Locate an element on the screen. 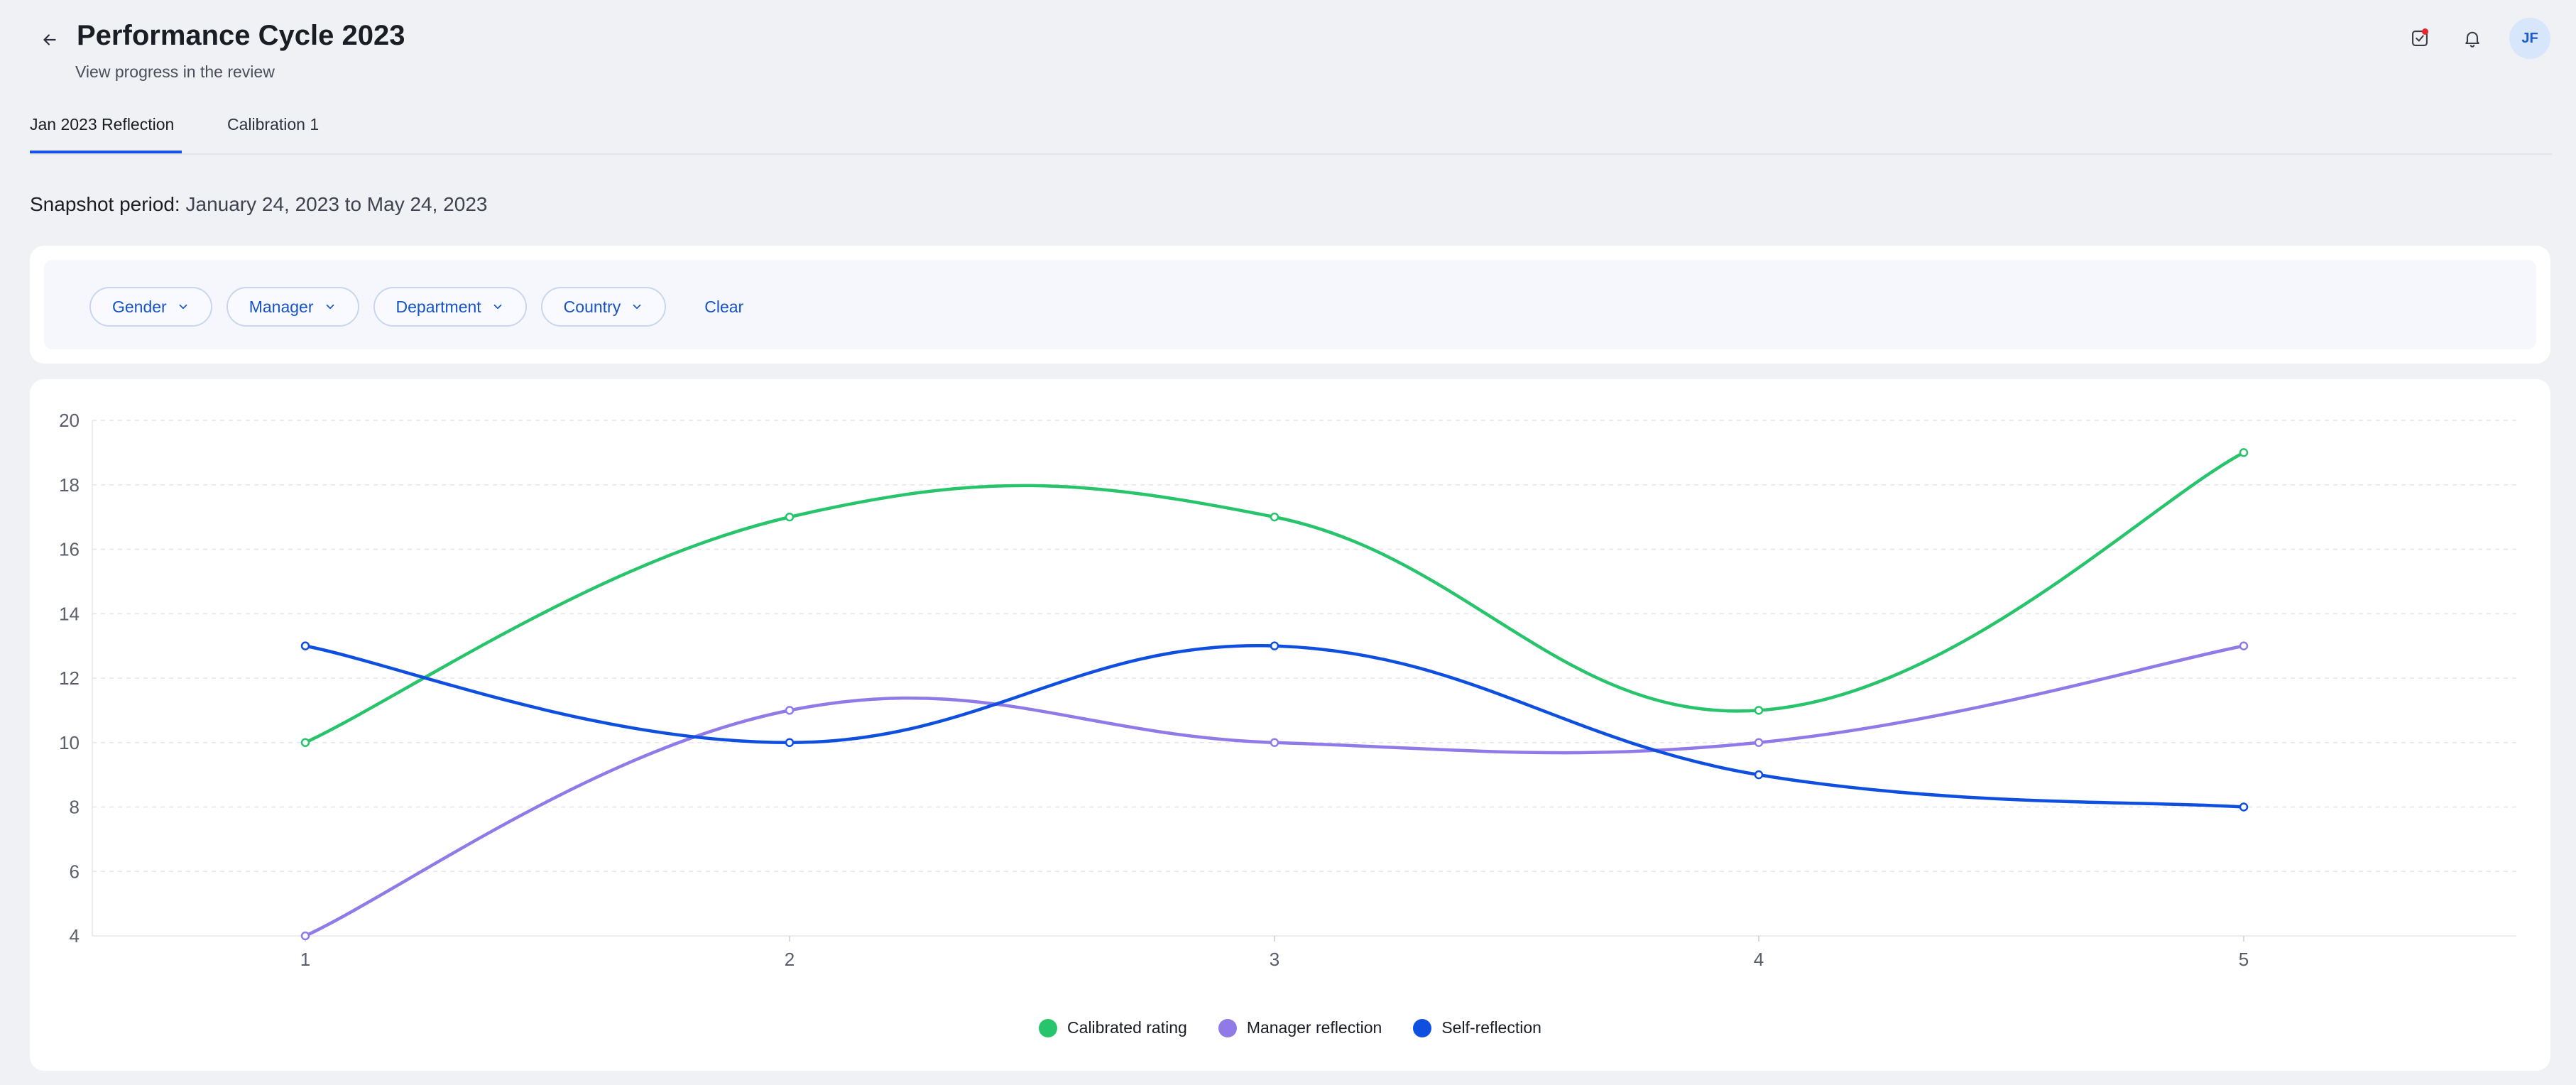 This screenshot has width=2576, height=1085. y-tick-label: 12 is located at coordinates (69, 678).